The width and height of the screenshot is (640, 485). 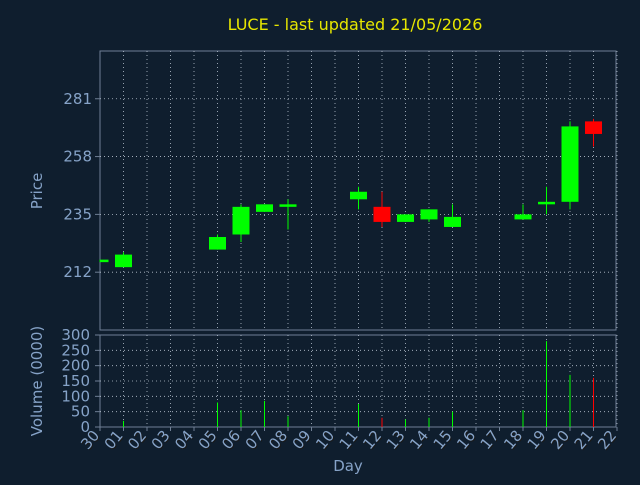 I want to click on day-tick-label: 08, so click(x=278, y=440).